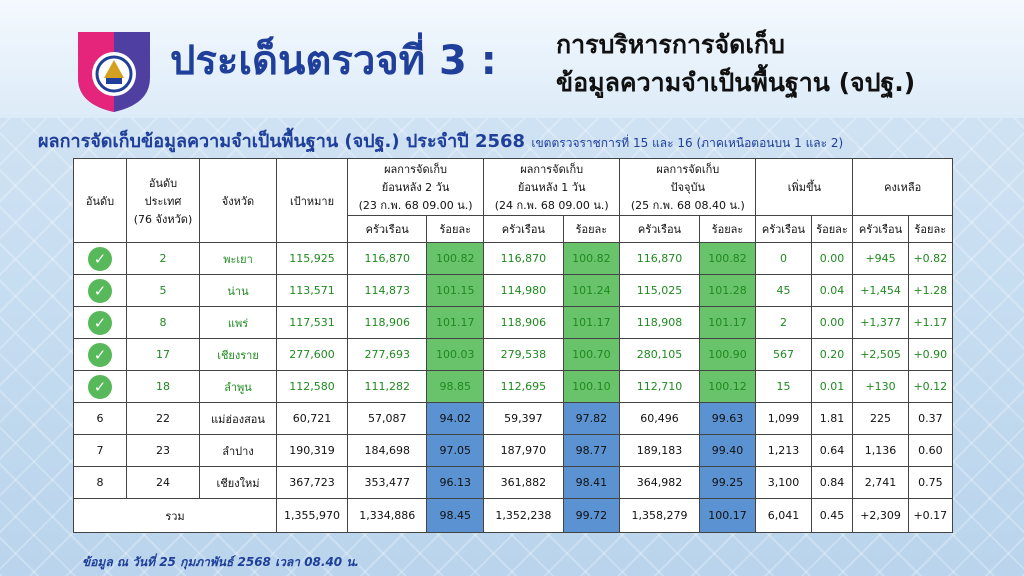 Image resolution: width=1024 pixels, height=576 pixels. Describe the element at coordinates (238, 290) in the screenshot. I see `cell-province: น่าน` at that location.